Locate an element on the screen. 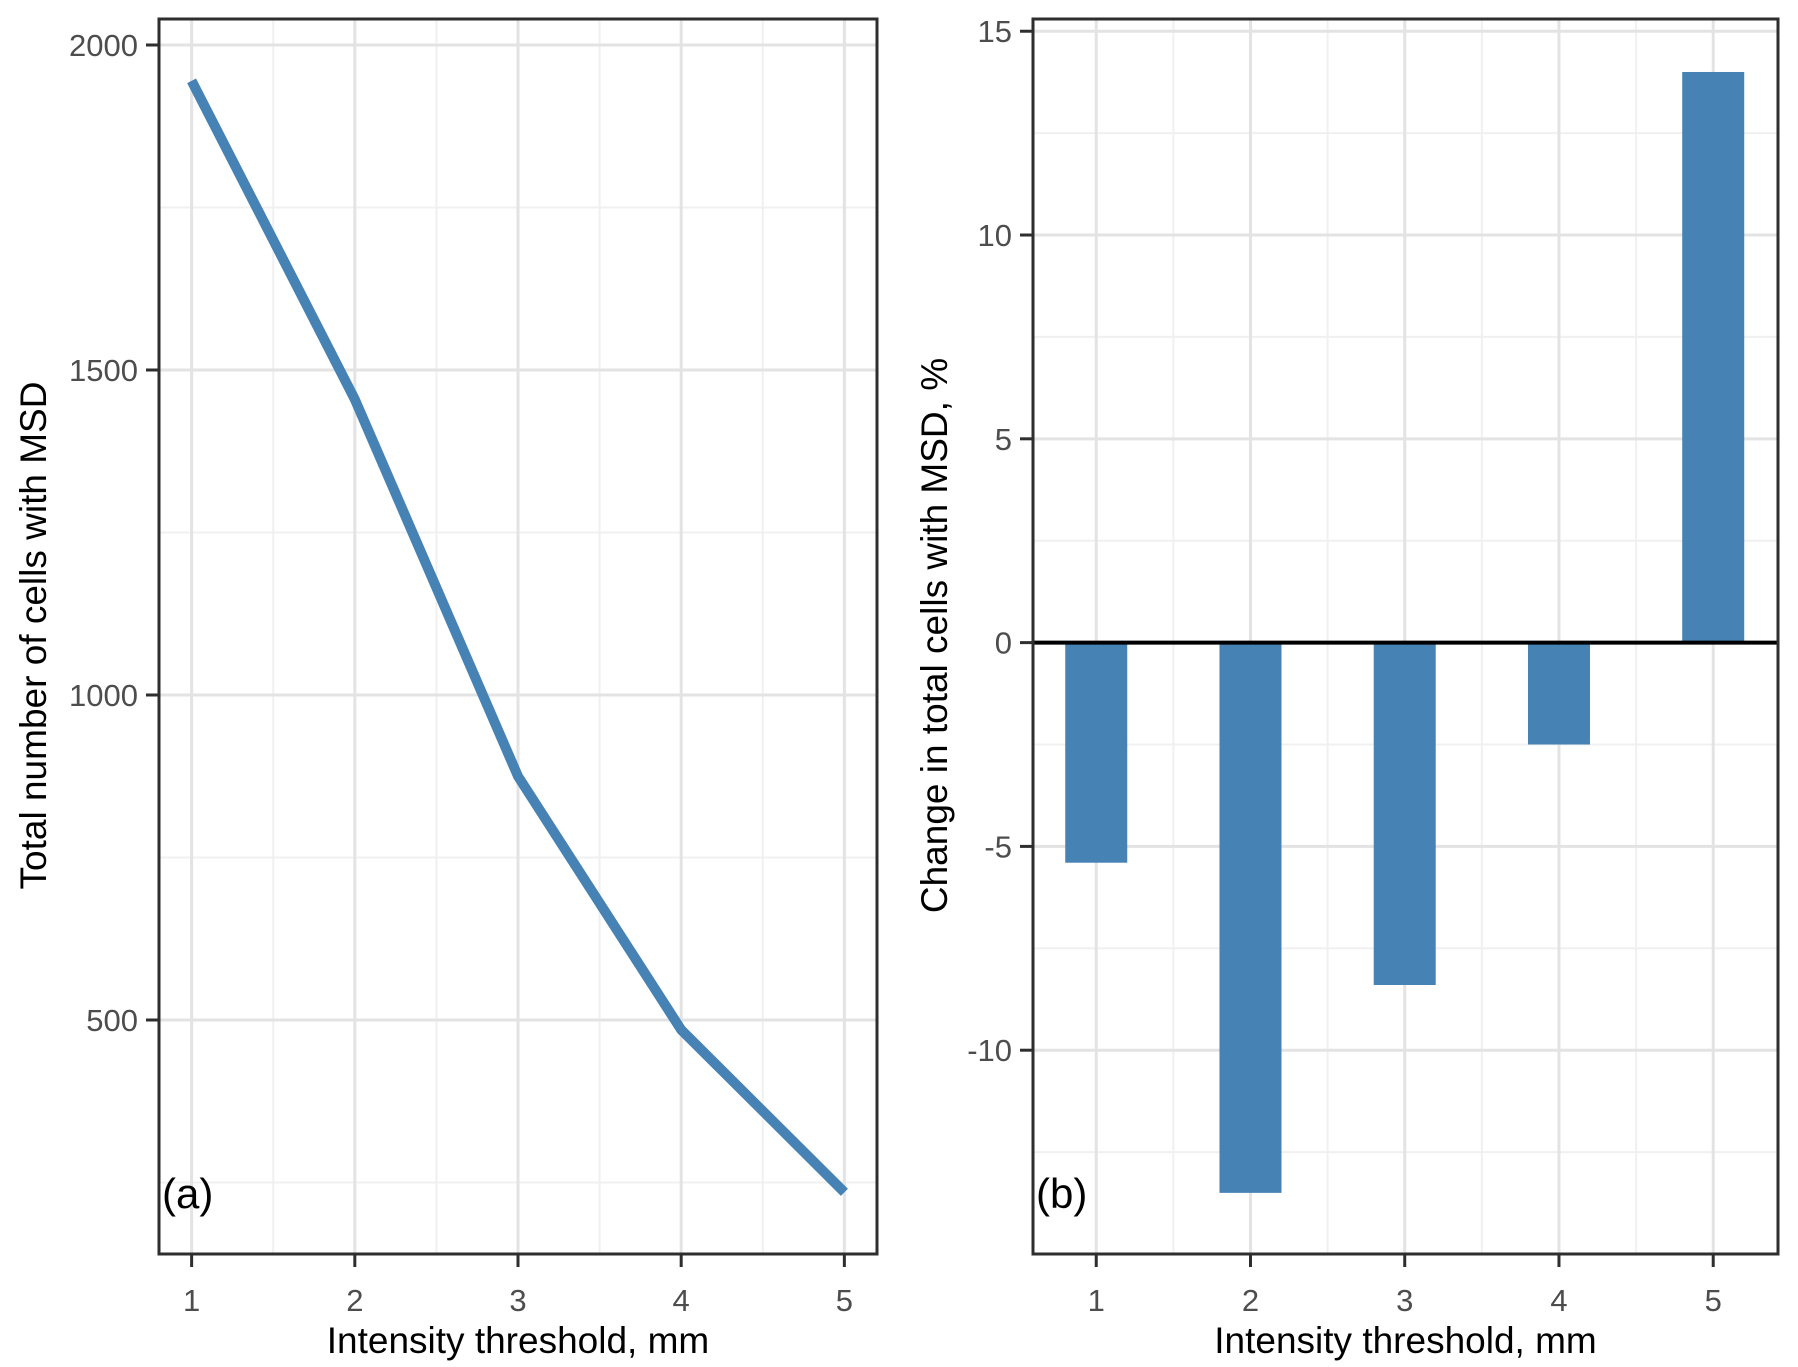 Image resolution: width=1798 pixels, height=1367 pixels. panel-b-x-axis-title: Intensity threshold, mm is located at coordinates (1405, 1340).